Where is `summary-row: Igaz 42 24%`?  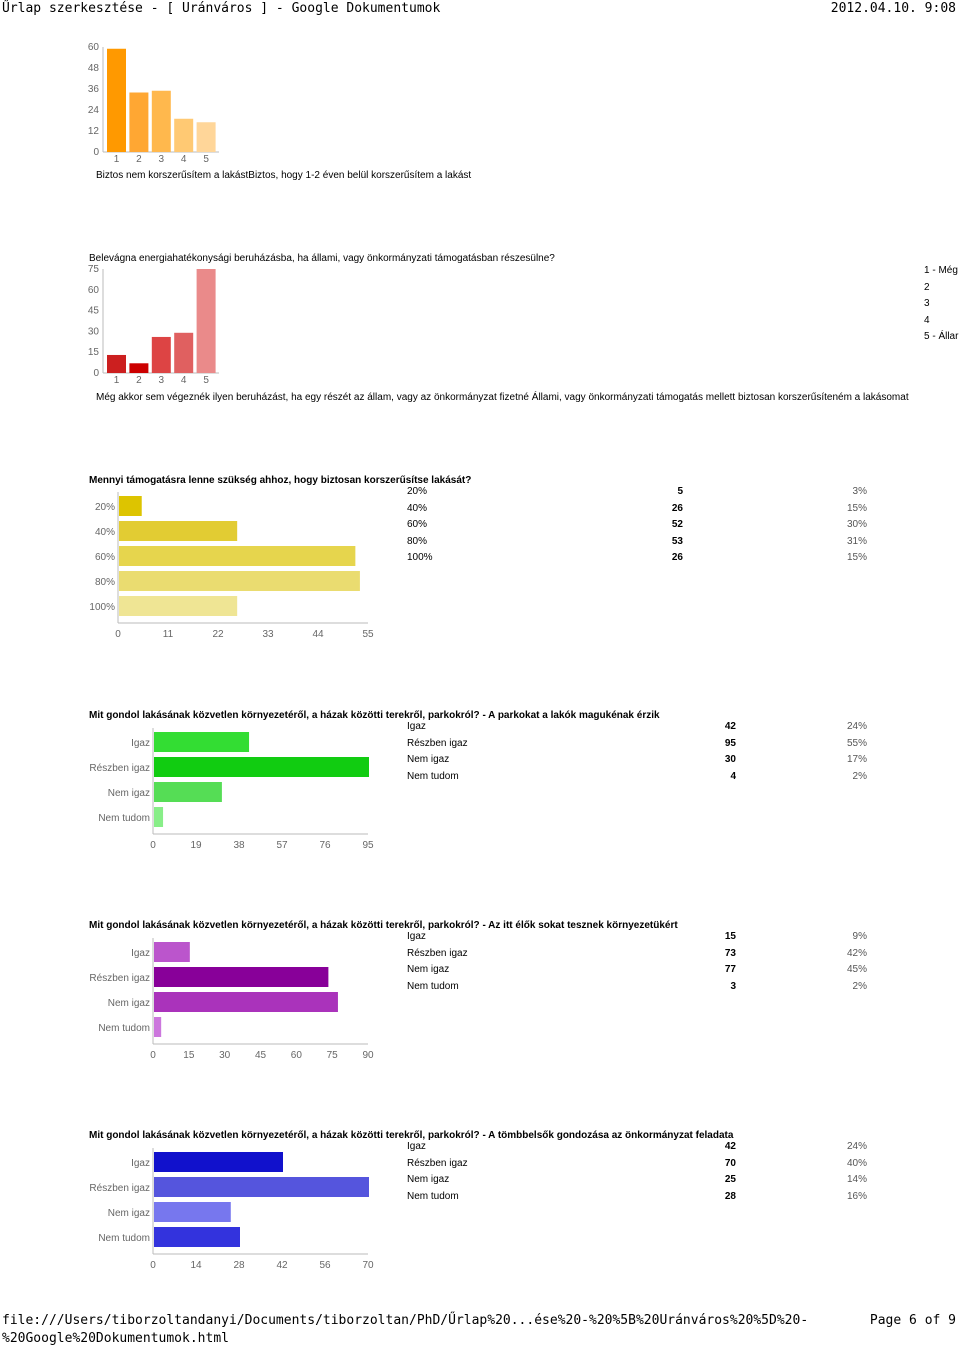
summary-row: Igaz 42 24% is located at coordinates (637, 1147).